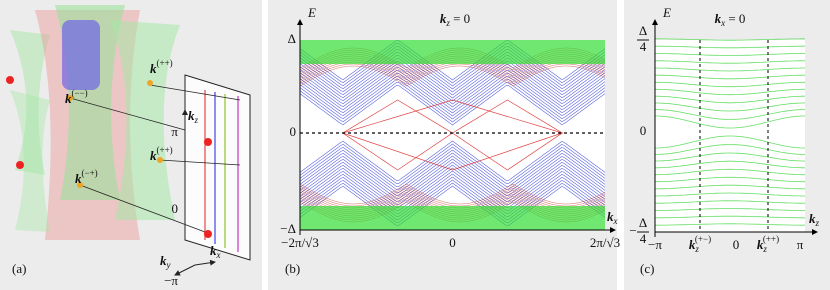  I want to click on panel-title: kz = 0, so click(455, 19).